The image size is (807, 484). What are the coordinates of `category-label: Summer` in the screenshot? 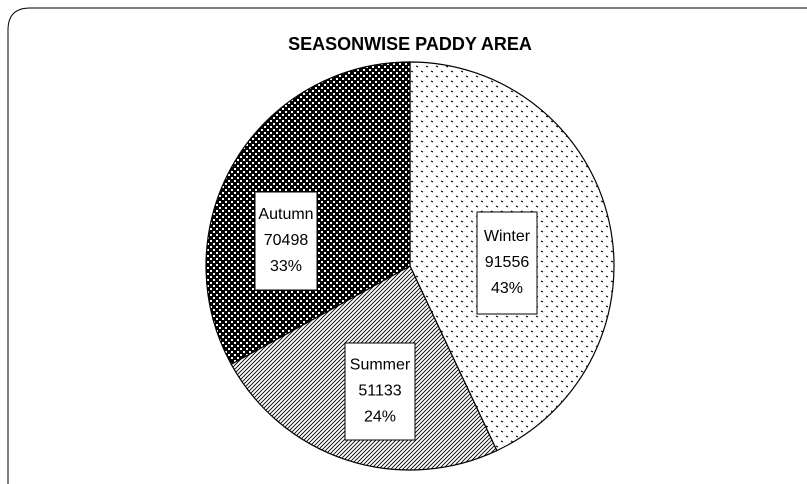 It's located at (380, 365).